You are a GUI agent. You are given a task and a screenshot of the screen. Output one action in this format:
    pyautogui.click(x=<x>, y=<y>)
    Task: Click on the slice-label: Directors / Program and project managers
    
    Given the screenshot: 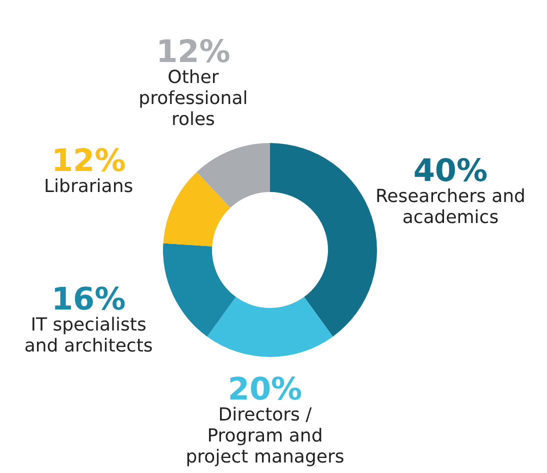 What is the action you would take?
    pyautogui.click(x=265, y=436)
    